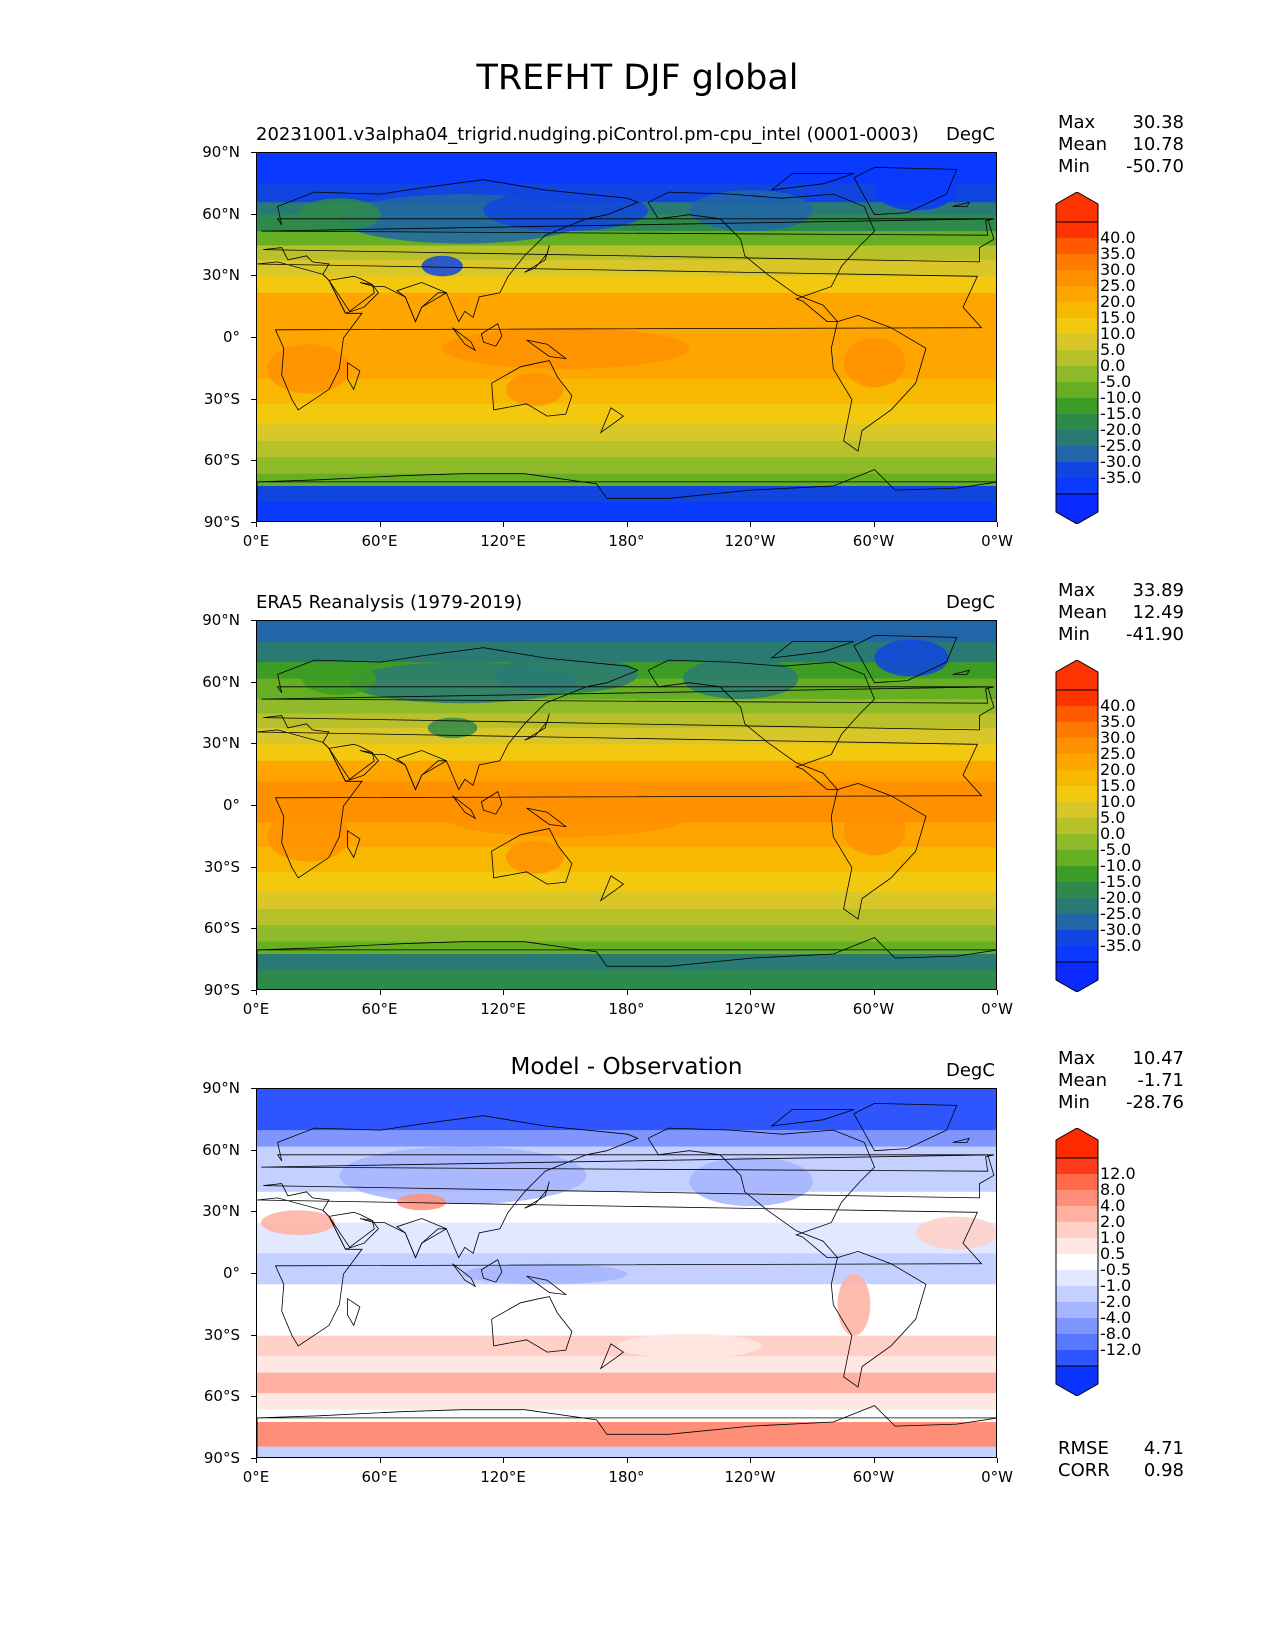  What do you see at coordinates (627, 227) in the screenshot?
I see `coastline-uk` at bounding box center [627, 227].